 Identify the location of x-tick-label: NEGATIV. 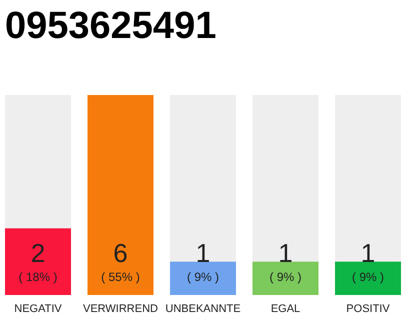
(38, 309).